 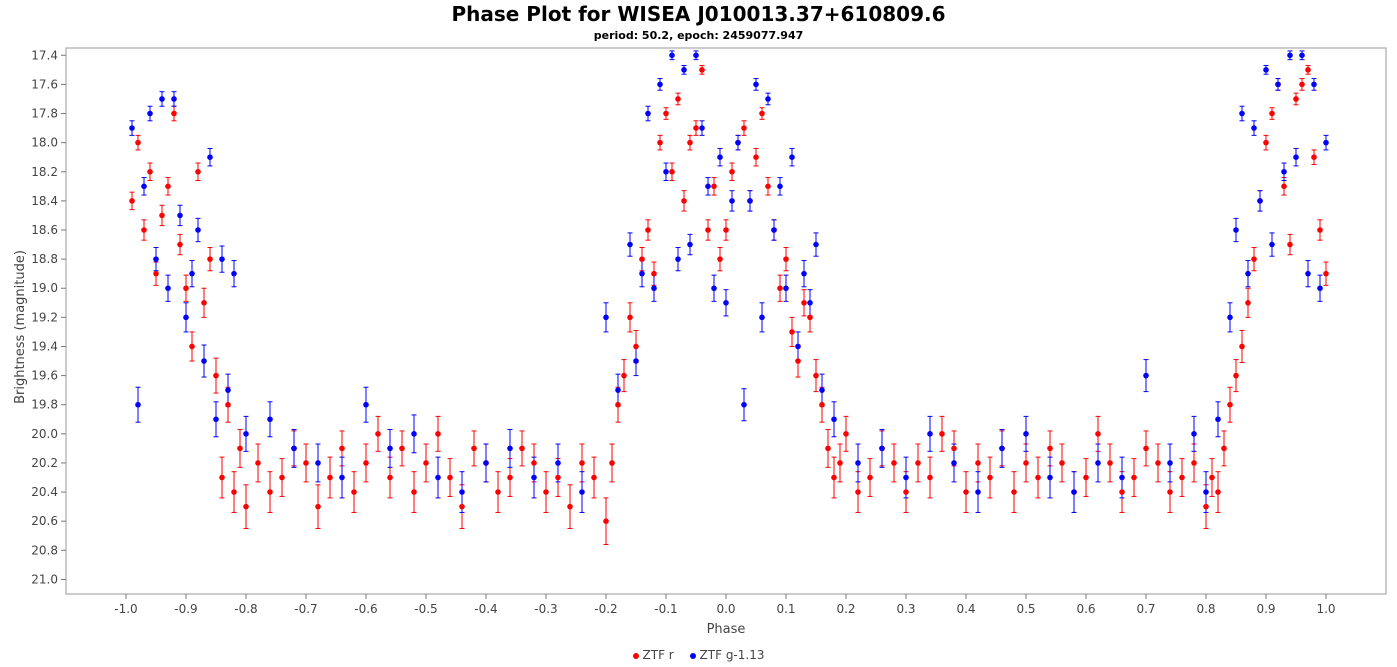 I want to click on x-tick-label: 0.3, so click(x=905, y=609).